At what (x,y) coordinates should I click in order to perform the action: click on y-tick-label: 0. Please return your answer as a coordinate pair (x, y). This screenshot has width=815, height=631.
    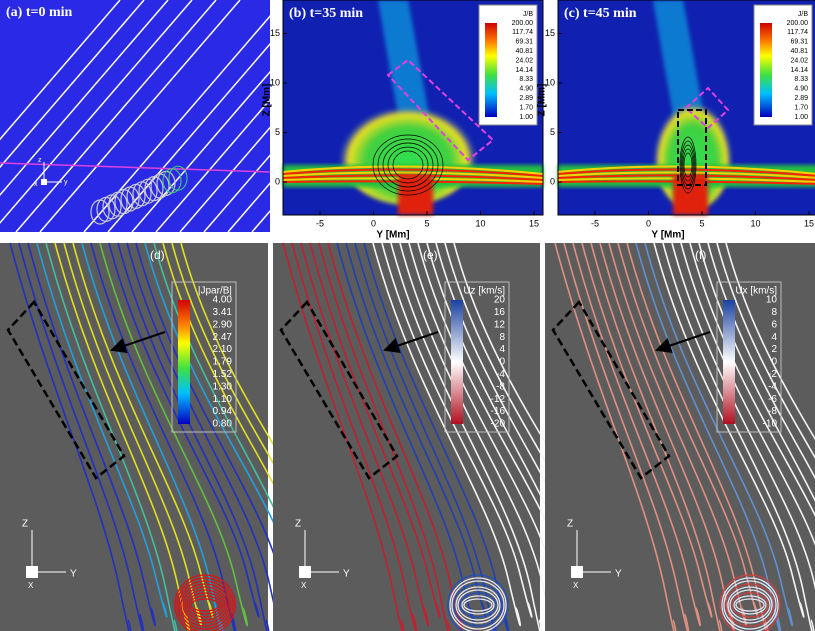
    Looking at the image, I should click on (552, 181).